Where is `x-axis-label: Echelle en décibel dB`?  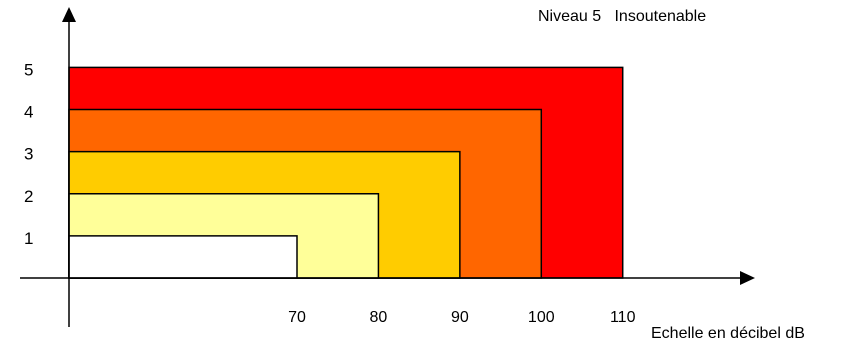
x-axis-label: Echelle en décibel dB is located at coordinates (728, 333).